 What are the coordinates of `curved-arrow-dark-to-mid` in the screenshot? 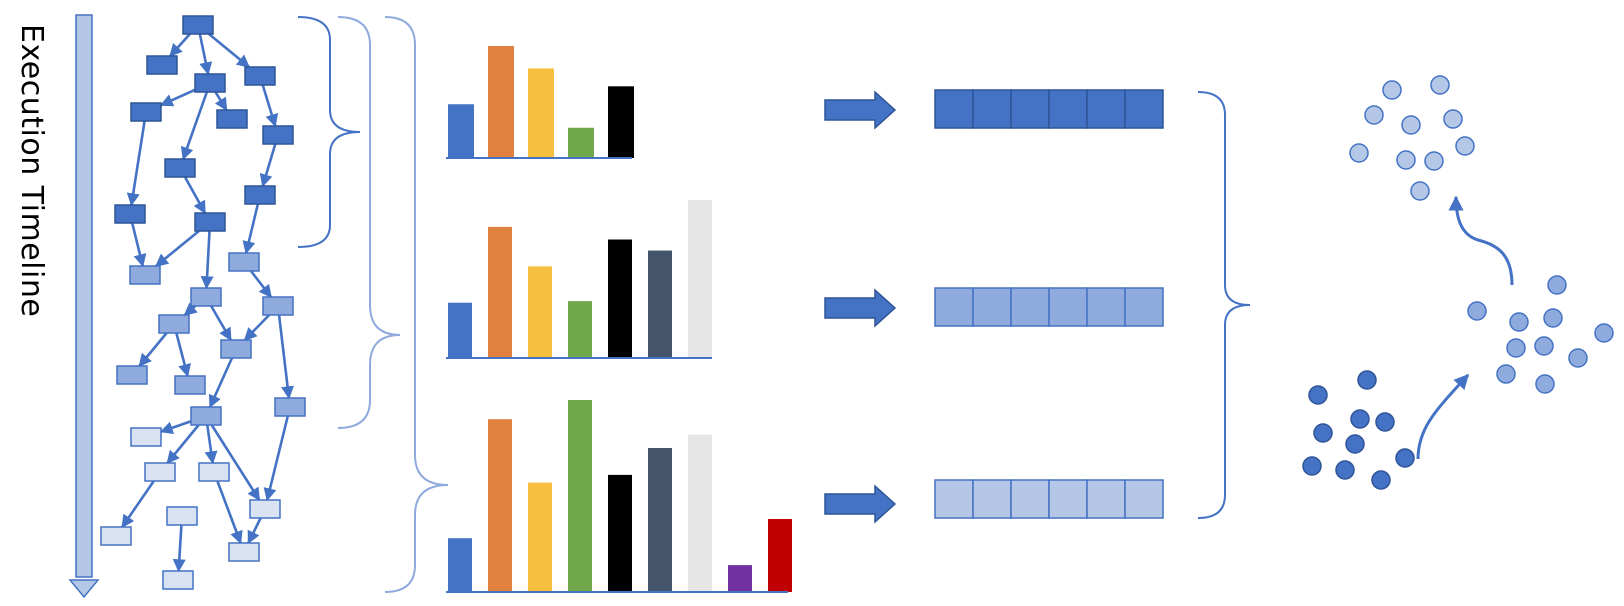 It's located at (1443, 416).